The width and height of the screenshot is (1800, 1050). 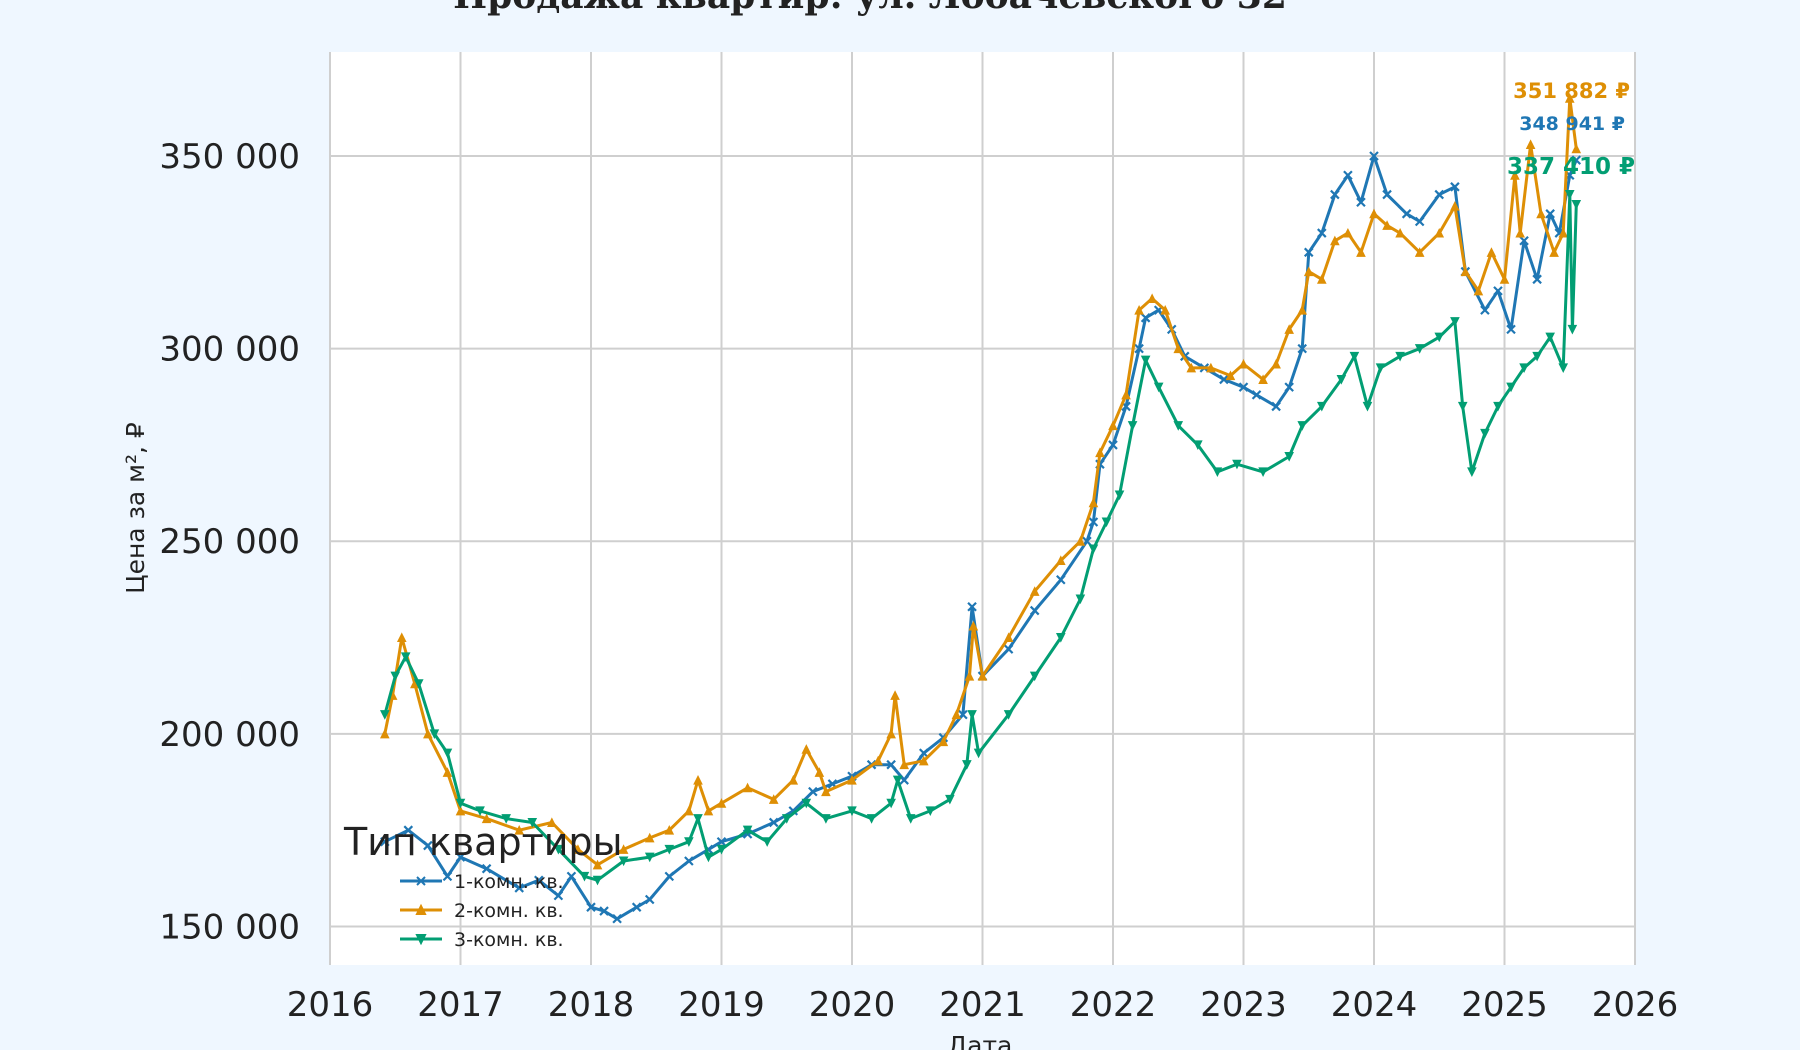 What do you see at coordinates (1504, 1005) in the screenshot?
I see `x-tick-label: 2025` at bounding box center [1504, 1005].